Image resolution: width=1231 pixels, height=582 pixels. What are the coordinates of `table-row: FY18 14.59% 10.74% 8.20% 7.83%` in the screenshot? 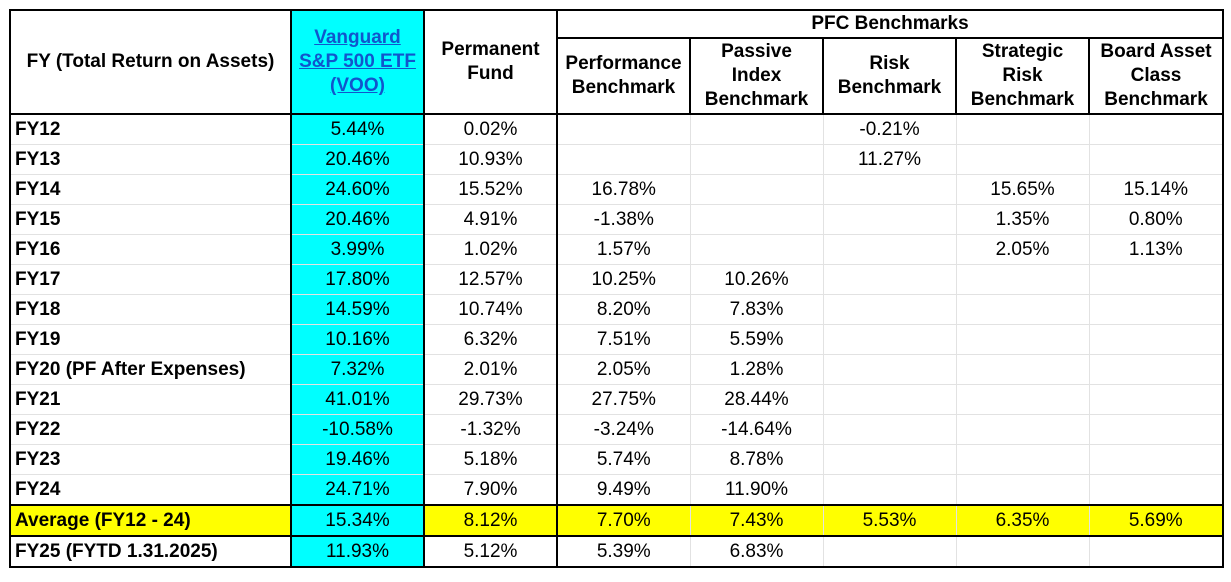 It's located at (617, 309).